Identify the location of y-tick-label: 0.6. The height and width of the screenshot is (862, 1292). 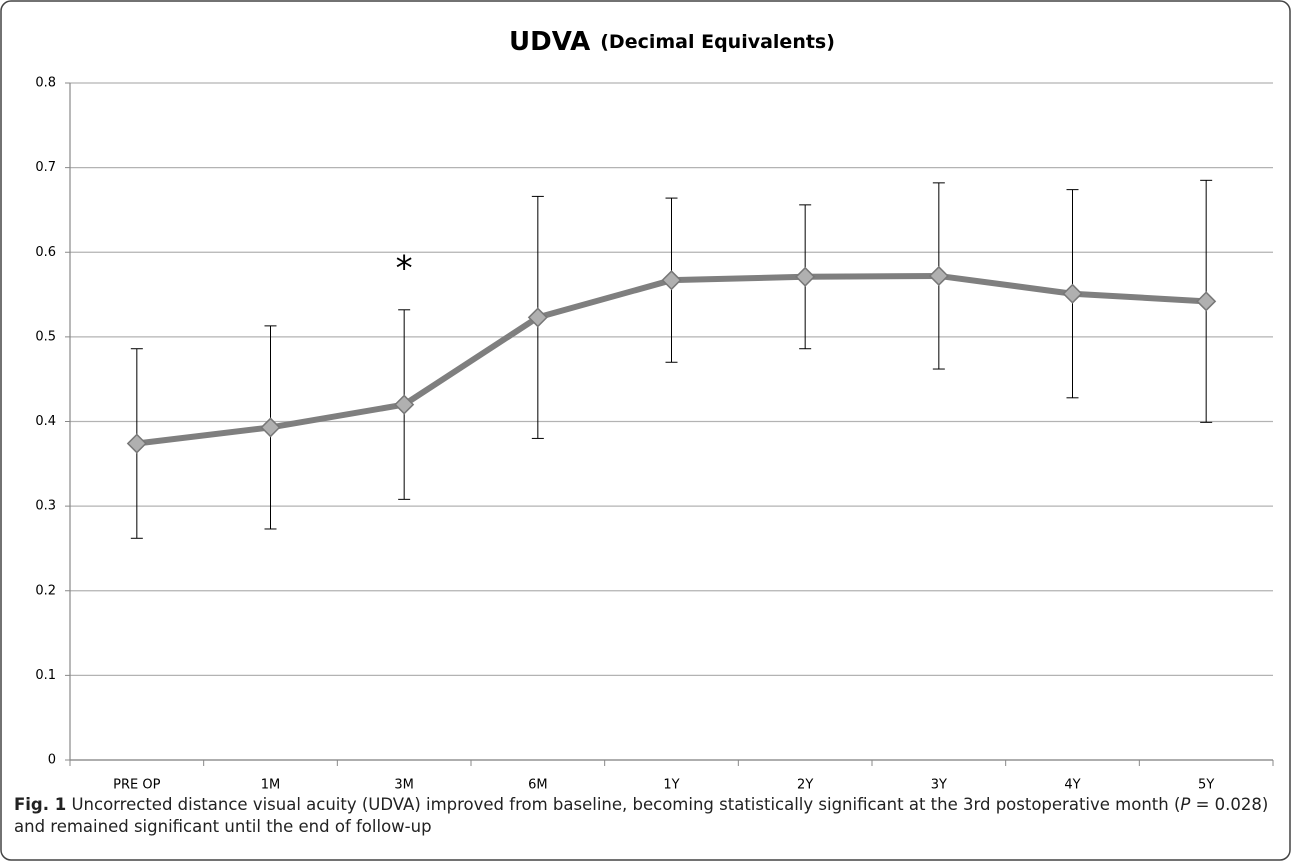
(45, 252).